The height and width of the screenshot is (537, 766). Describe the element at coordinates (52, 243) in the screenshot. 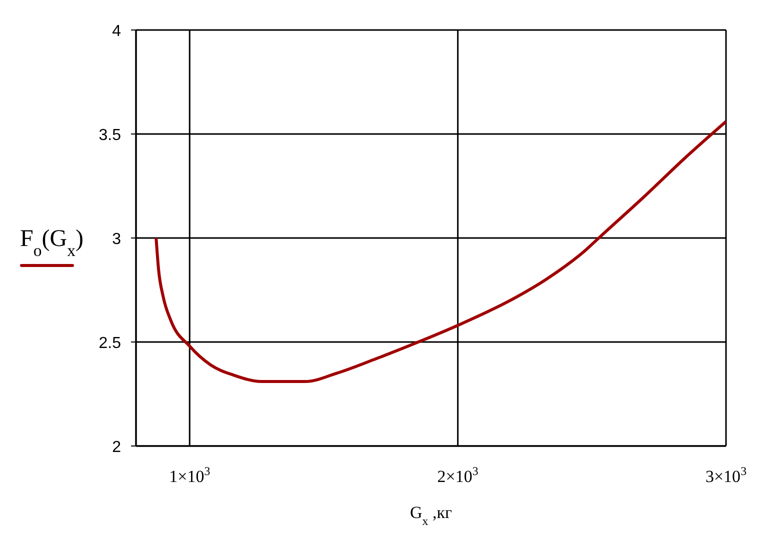

I see `y-axis-title: F$_{о}$(G$_{x}$)` at that location.